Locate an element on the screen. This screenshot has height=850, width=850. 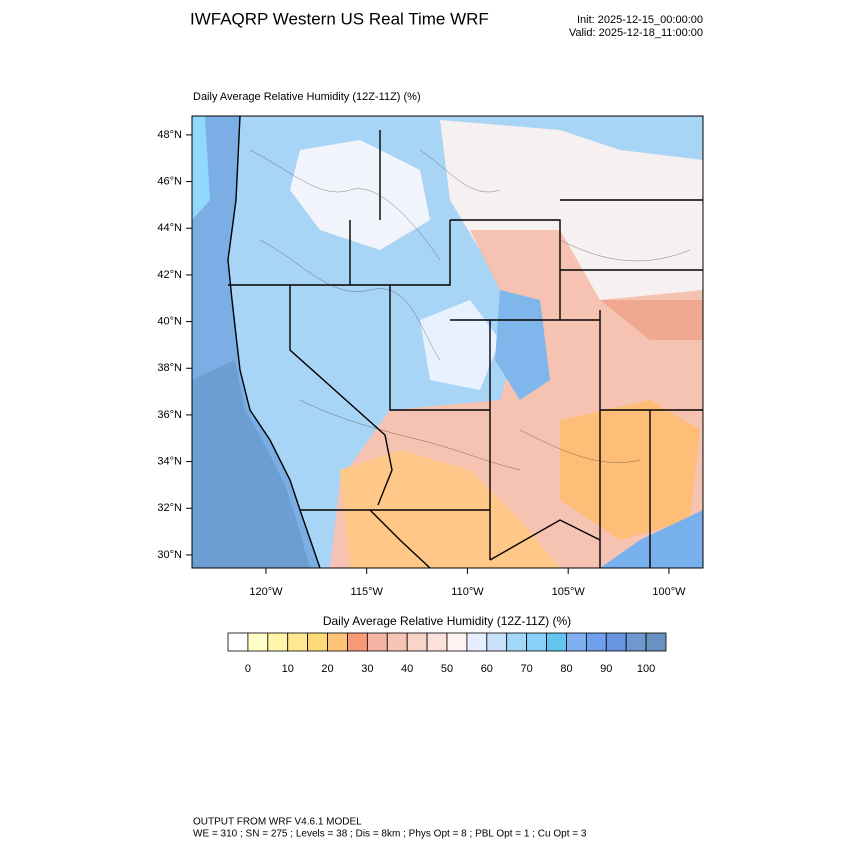
title: IWFAQRP Western US Real Time WRF is located at coordinates (339, 18).